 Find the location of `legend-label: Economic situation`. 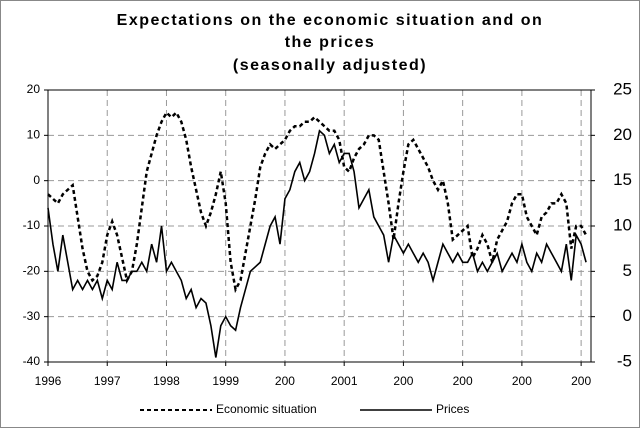

legend-label: Economic situation is located at coordinates (266, 409).